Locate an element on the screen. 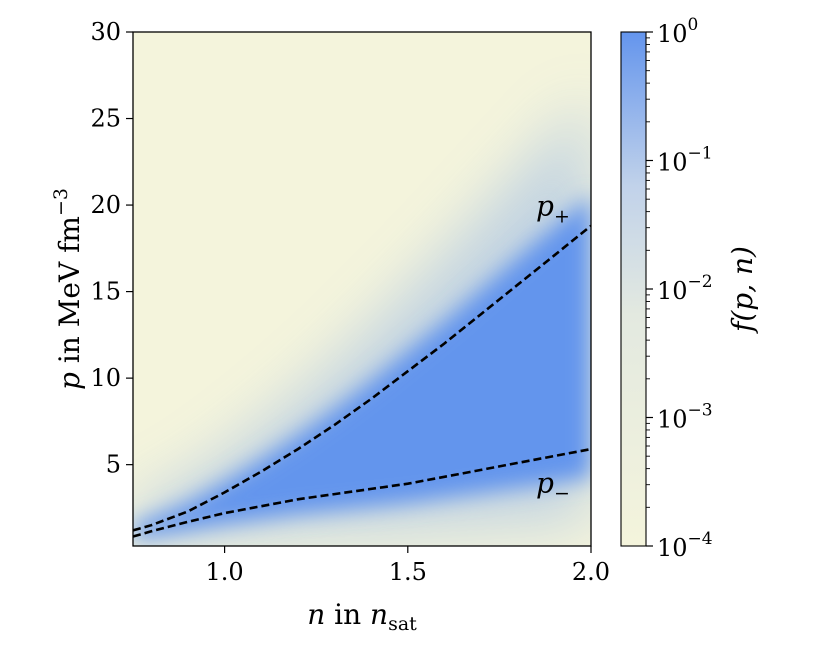 This screenshot has height=651, width=830. y-tick-label: 5 is located at coordinates (113, 465).